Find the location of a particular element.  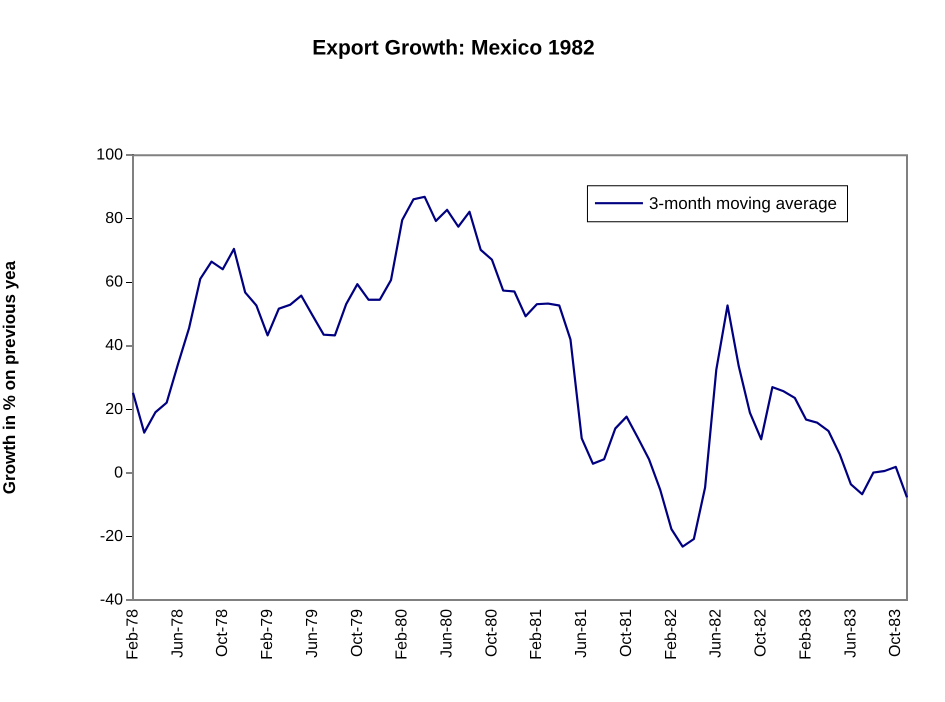

x-tick-label: Oct-78 is located at coordinates (223, 633).